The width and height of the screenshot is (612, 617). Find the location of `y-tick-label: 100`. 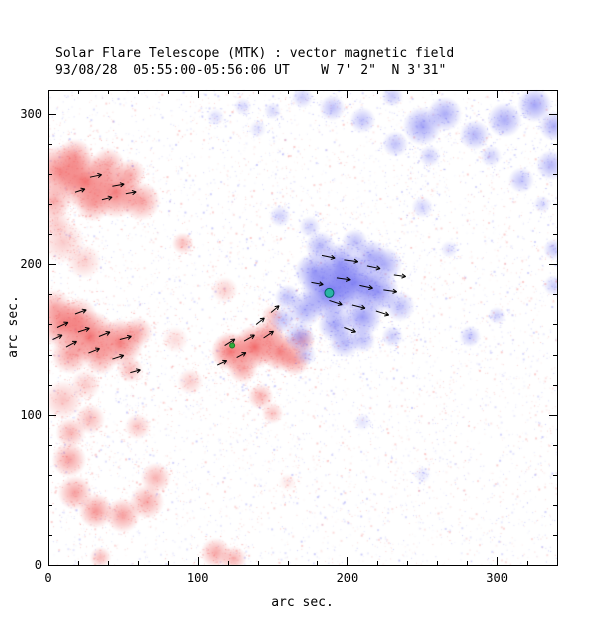

y-tick-label: 100 is located at coordinates (31, 414).